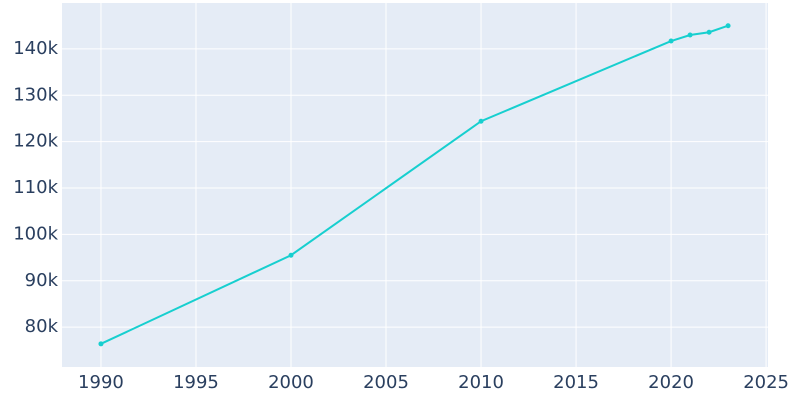 The image size is (800, 400). What do you see at coordinates (101, 382) in the screenshot?
I see `x-tick-label: 1990` at bounding box center [101, 382].